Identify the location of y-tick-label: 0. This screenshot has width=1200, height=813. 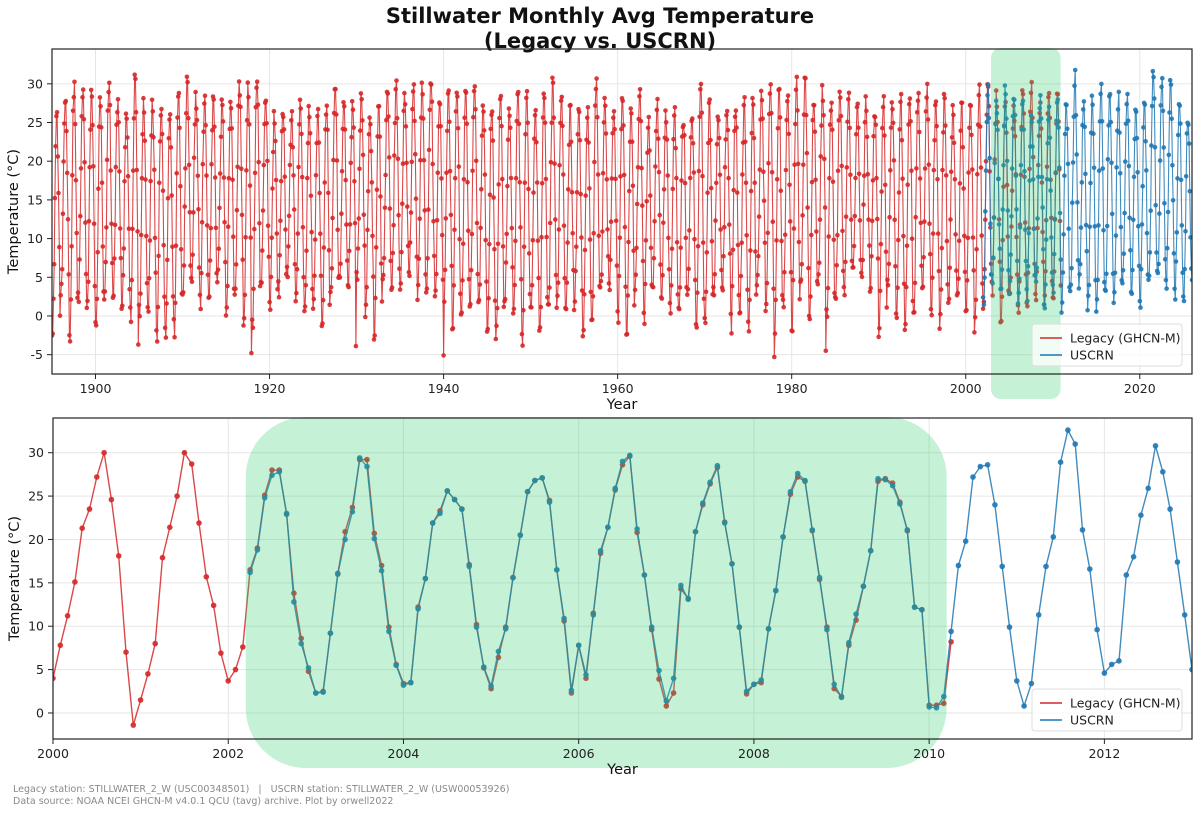
(39, 315).